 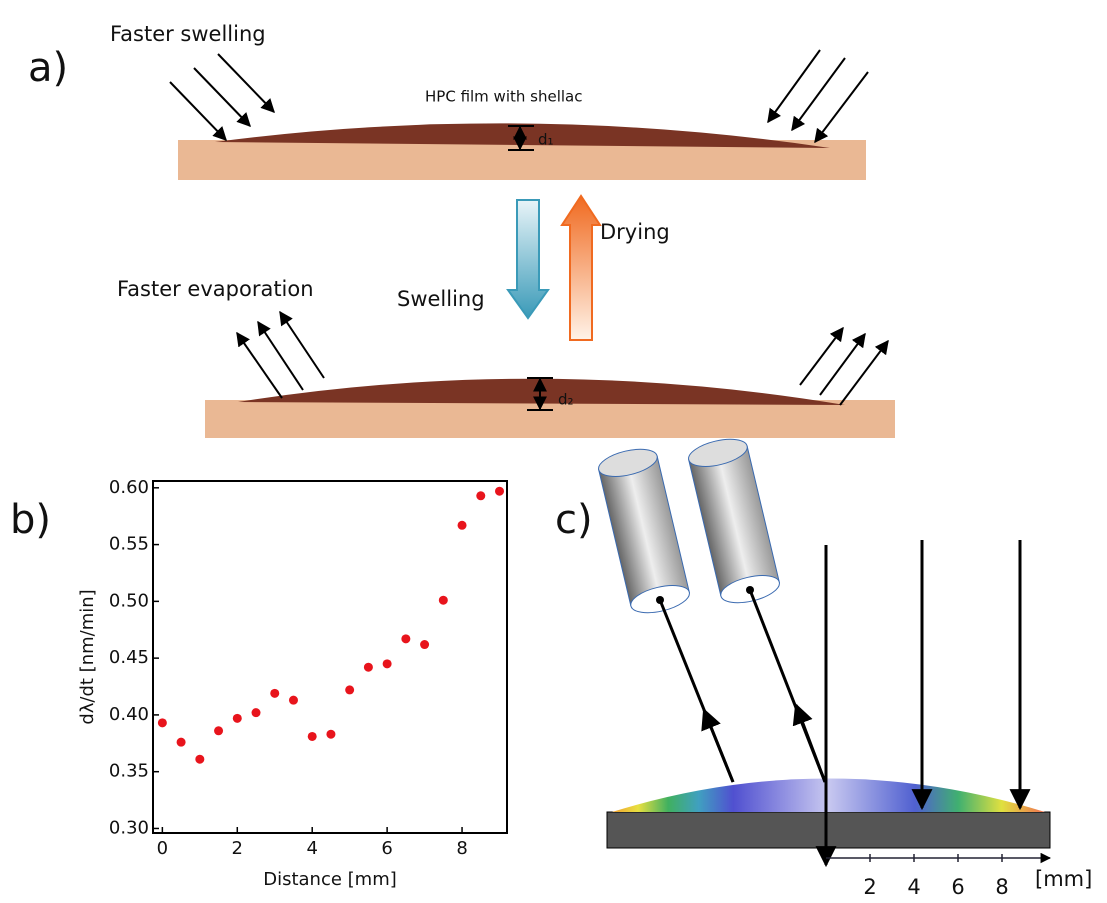 What do you see at coordinates (566, 400) in the screenshot?
I see `annotation: d₂` at bounding box center [566, 400].